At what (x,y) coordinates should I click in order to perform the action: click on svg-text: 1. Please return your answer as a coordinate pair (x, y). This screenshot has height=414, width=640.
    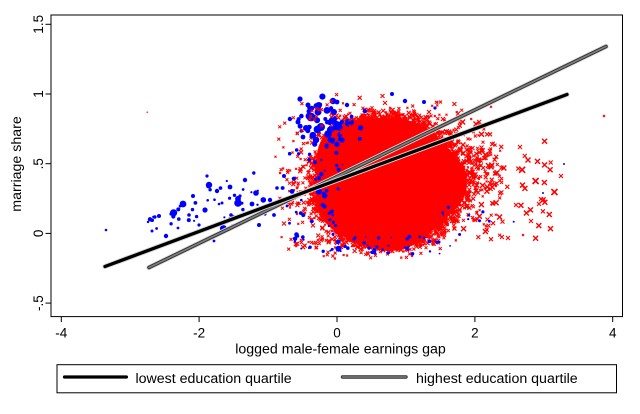
    Looking at the image, I should click on (38, 94).